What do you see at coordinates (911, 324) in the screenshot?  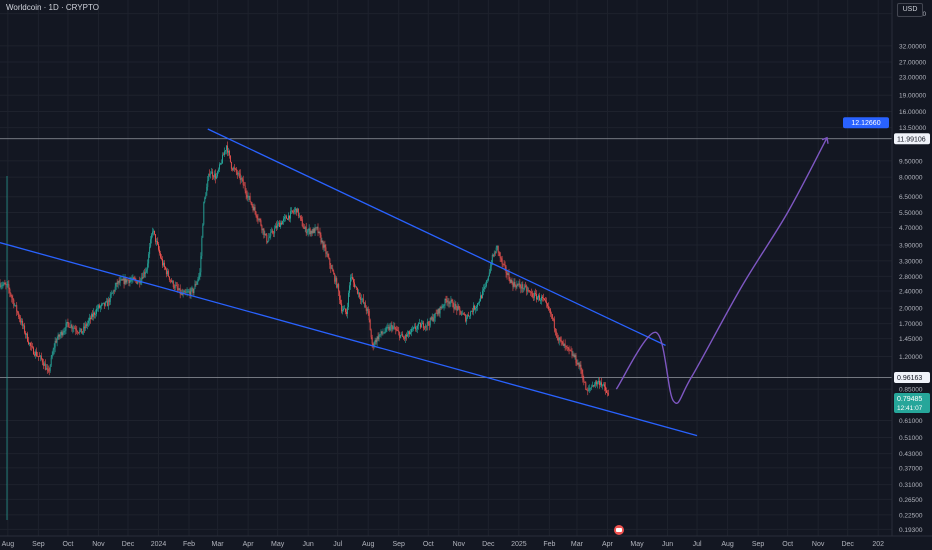 I see `price-tick-label: 1.70000` at bounding box center [911, 324].